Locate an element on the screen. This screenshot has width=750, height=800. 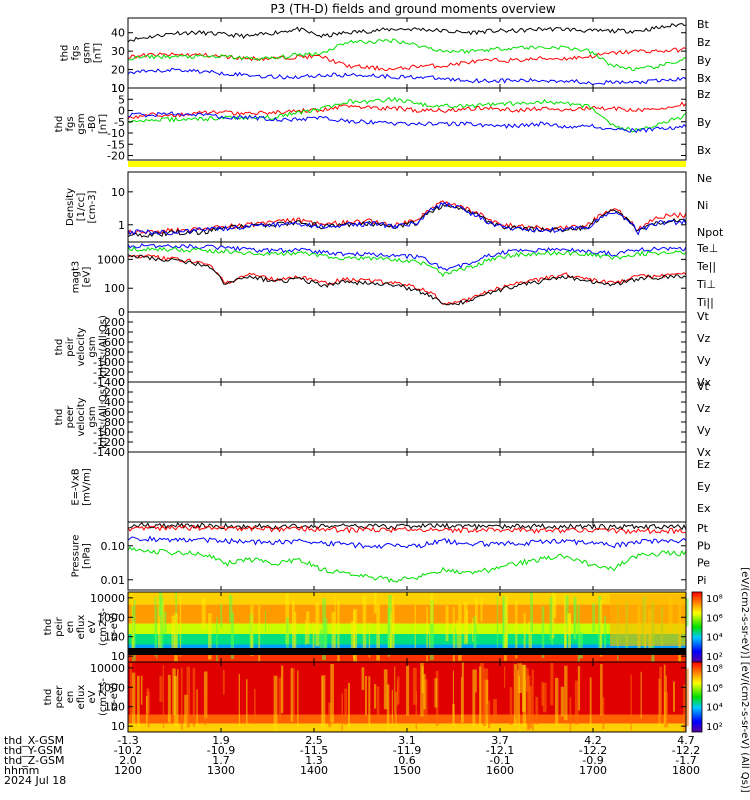
legend-temperature-0: Te⊥ is located at coordinates (707, 248).